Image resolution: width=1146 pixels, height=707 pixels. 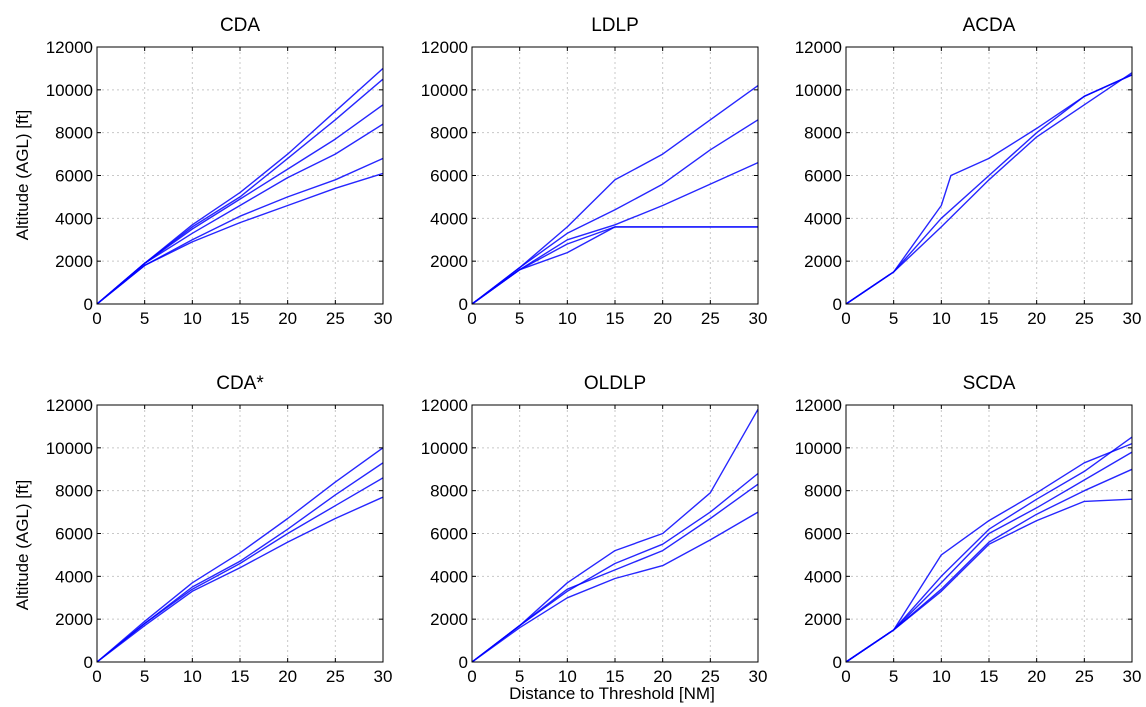 What do you see at coordinates (615, 383) in the screenshot?
I see `chart-title: OLDLP` at bounding box center [615, 383].